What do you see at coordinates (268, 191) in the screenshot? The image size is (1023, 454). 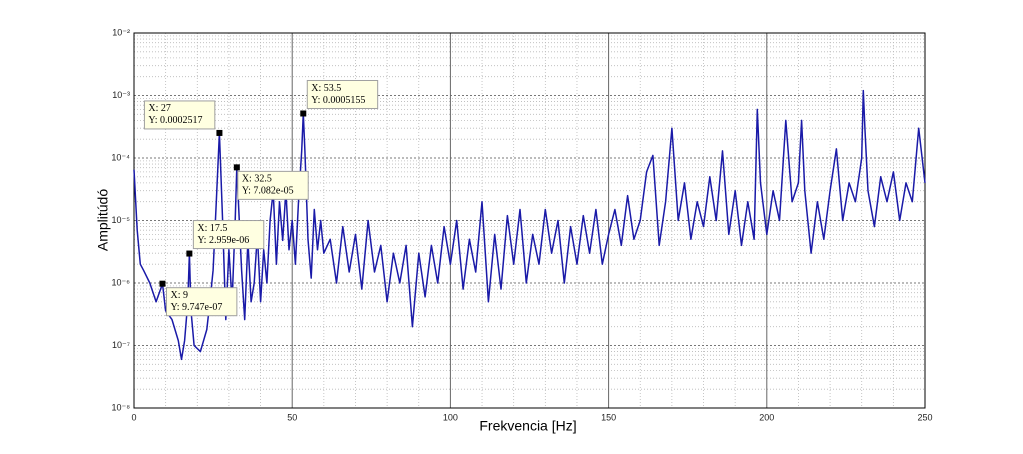 I see `datatip-y: Y: 7.082e-05` at bounding box center [268, 191].